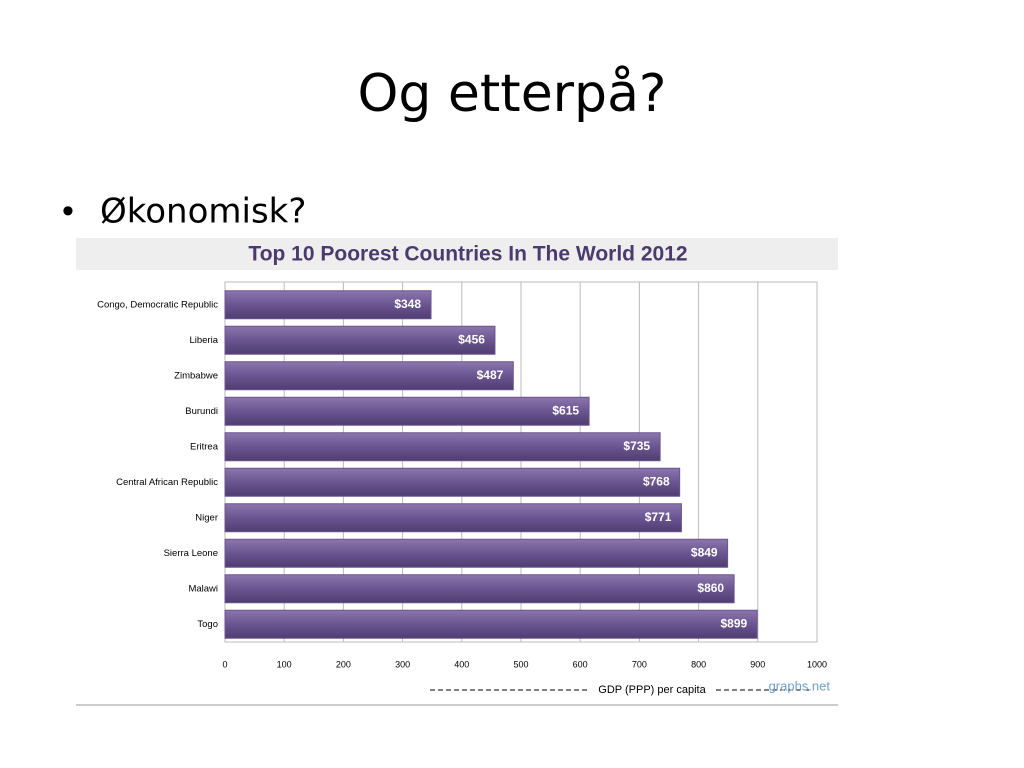 Image resolution: width=1024 pixels, height=768 pixels. What do you see at coordinates (636, 446) in the screenshot?
I see `value-label: $735` at bounding box center [636, 446].